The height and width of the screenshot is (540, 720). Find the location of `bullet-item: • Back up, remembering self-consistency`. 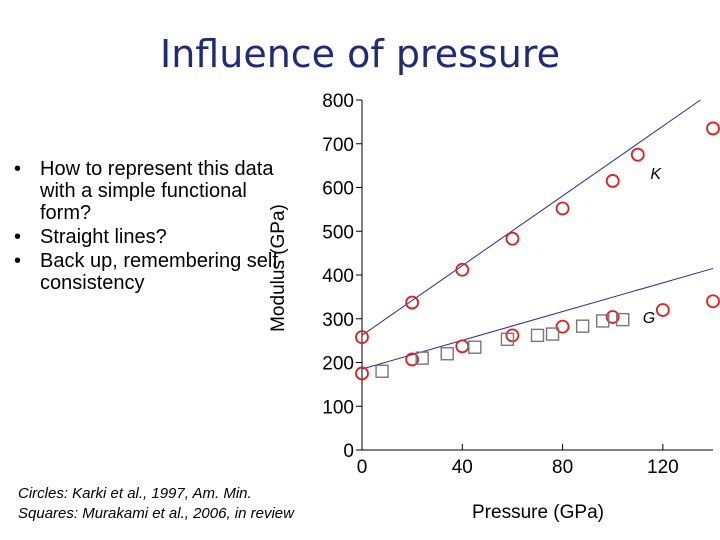

bullet-item: • Back up, remembering self-consistency is located at coordinates (155, 272).